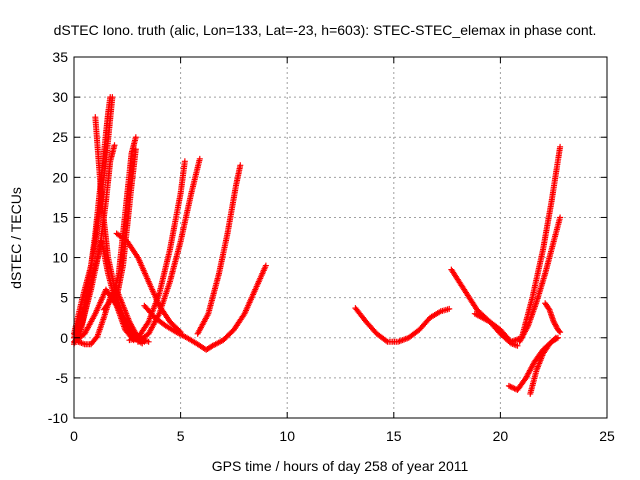 This screenshot has width=640, height=480. I want to click on y-tick-label: 15, so click(60, 217).